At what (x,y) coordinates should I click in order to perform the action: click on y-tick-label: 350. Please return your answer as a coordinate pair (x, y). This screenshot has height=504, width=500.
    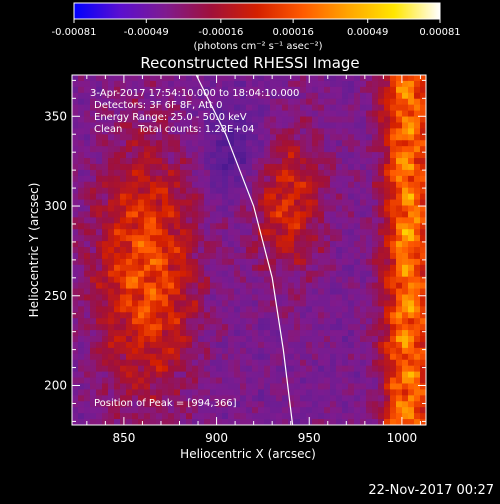
    Looking at the image, I should click on (55, 116).